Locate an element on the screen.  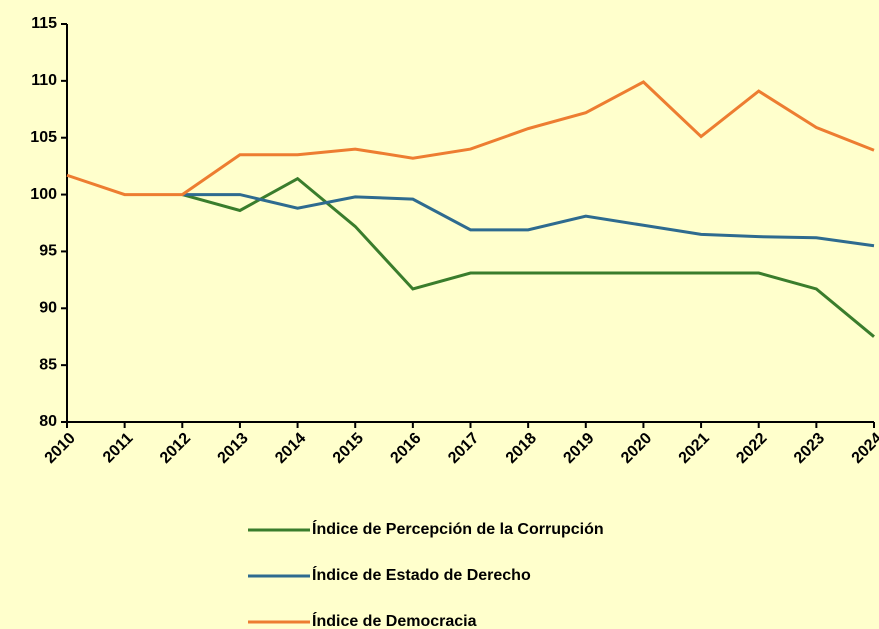
x-tick-label: 2023 is located at coordinates (809, 448).